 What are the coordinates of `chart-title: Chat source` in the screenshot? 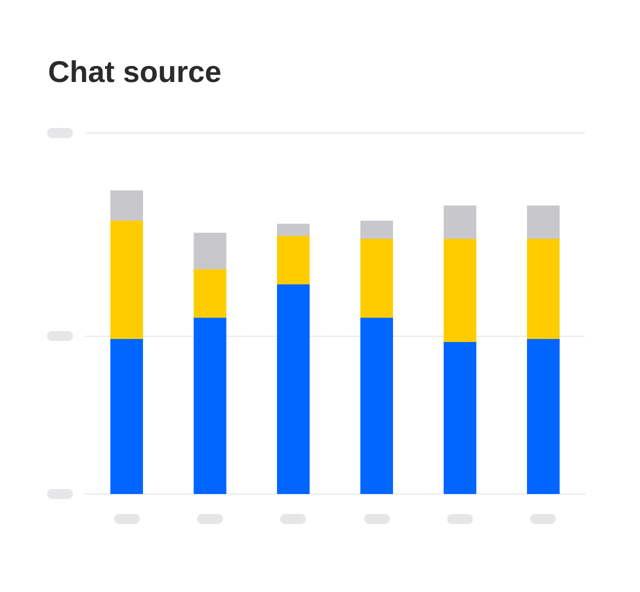 It's located at (135, 73).